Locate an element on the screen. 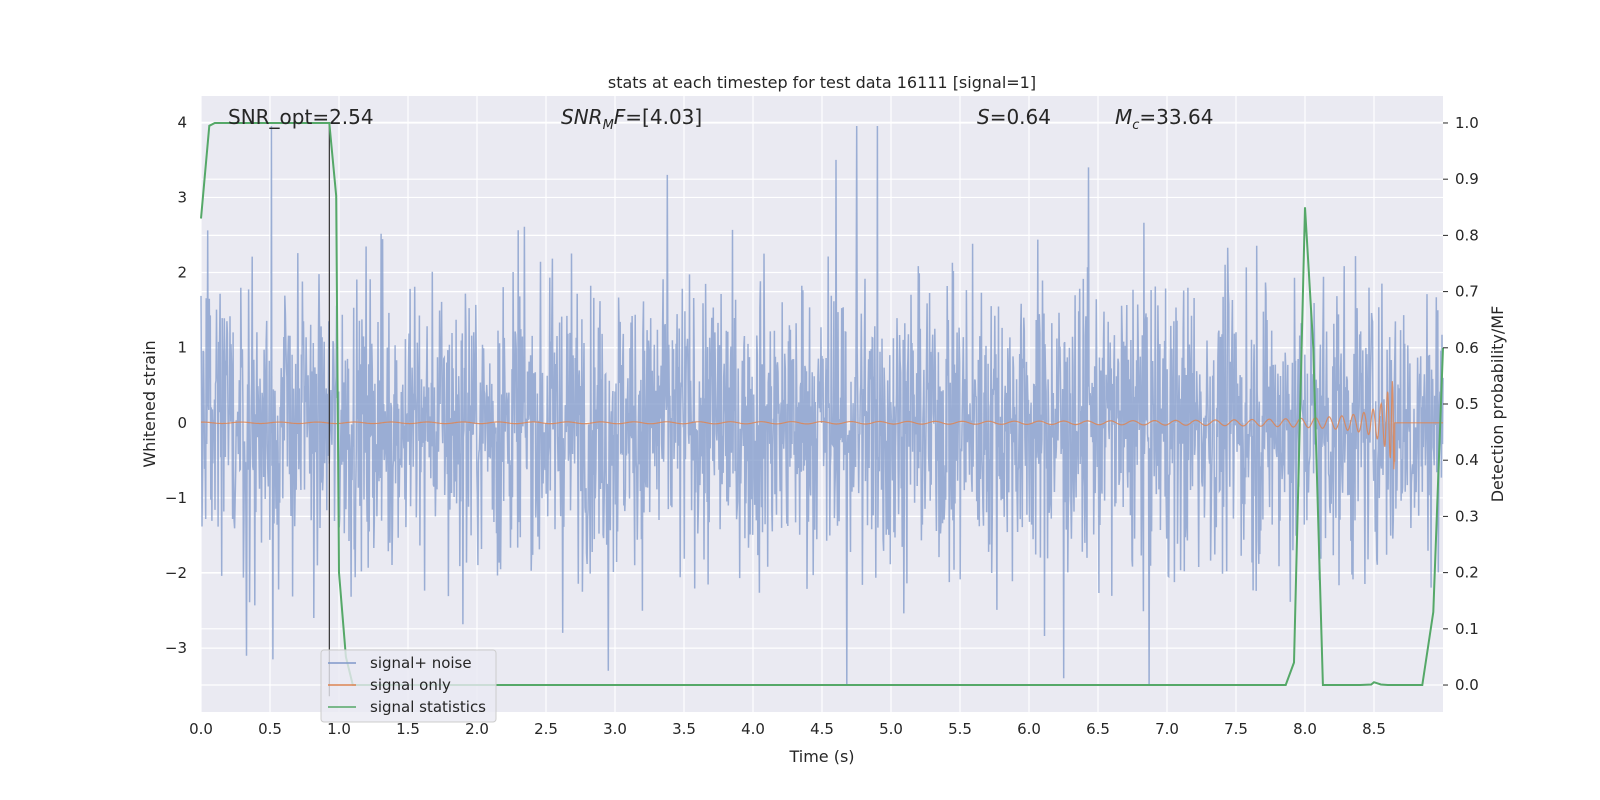  x-tick-label: 4.0 is located at coordinates (753, 729).